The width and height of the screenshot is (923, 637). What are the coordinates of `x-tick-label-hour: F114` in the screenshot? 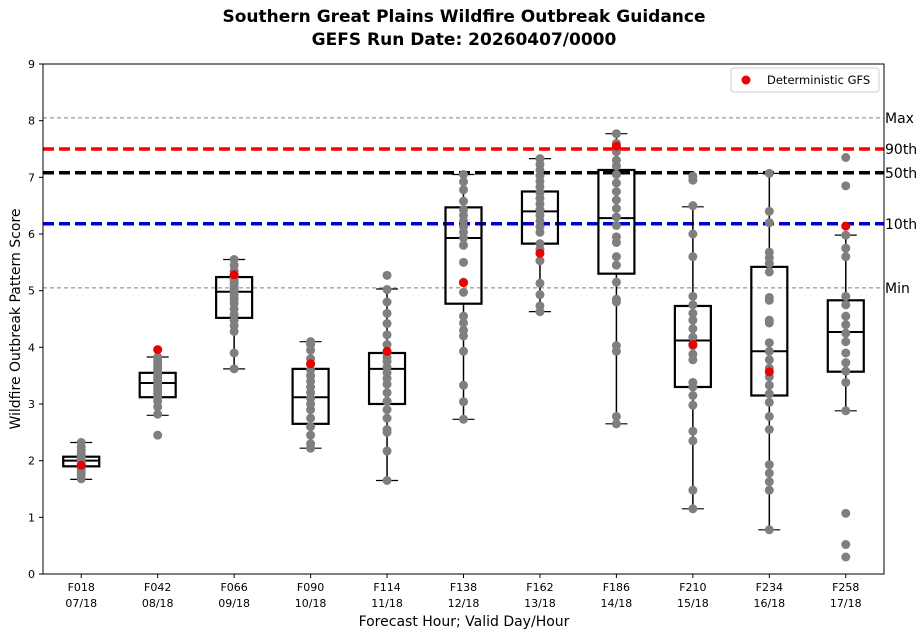 It's located at (386, 587).